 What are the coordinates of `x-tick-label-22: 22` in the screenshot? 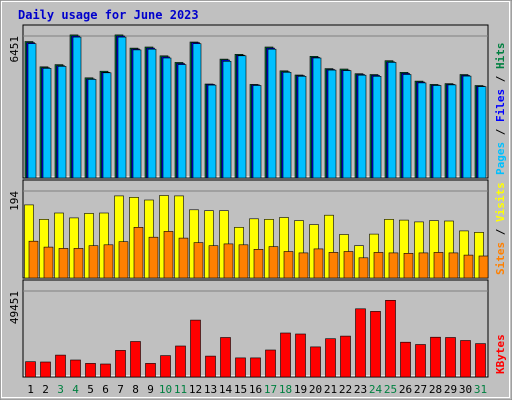 It's located at (345, 389).